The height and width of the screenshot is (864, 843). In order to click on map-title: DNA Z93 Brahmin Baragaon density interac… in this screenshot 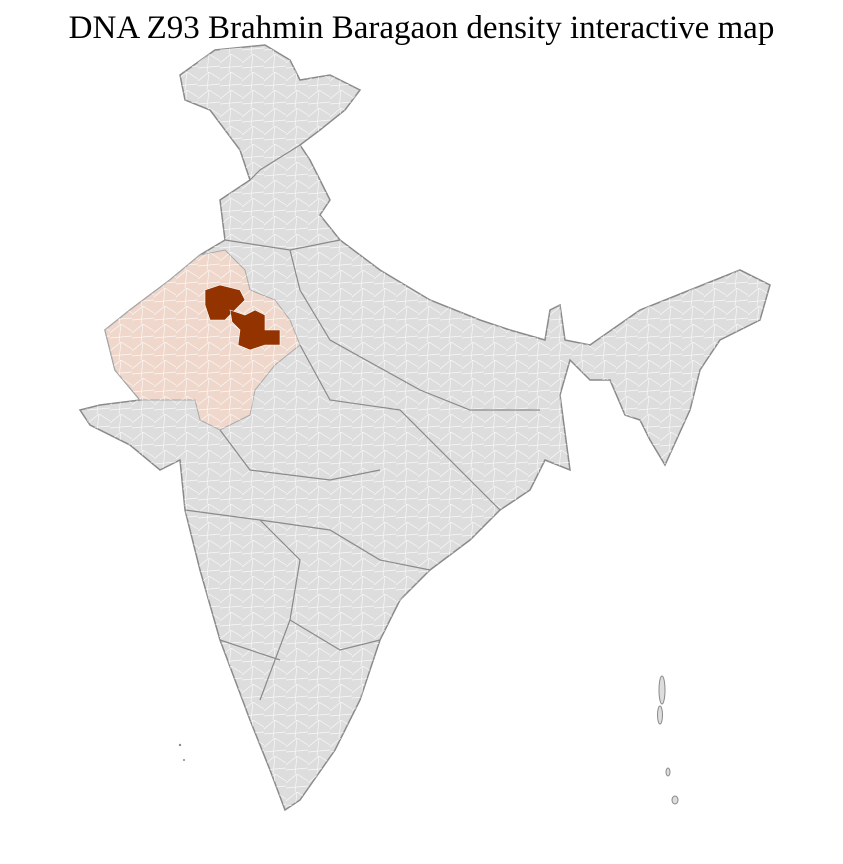, I will do `click(421, 28)`.